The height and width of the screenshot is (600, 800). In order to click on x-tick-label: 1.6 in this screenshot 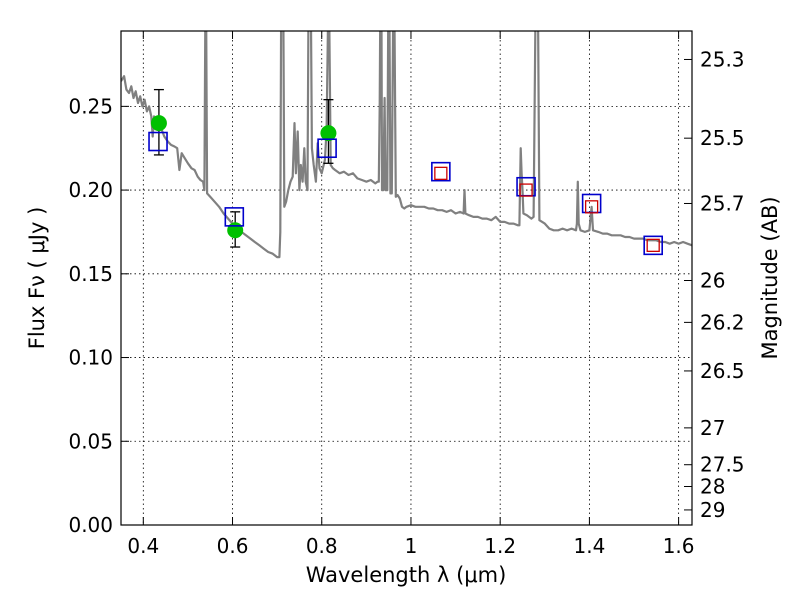, I will do `click(679, 546)`.